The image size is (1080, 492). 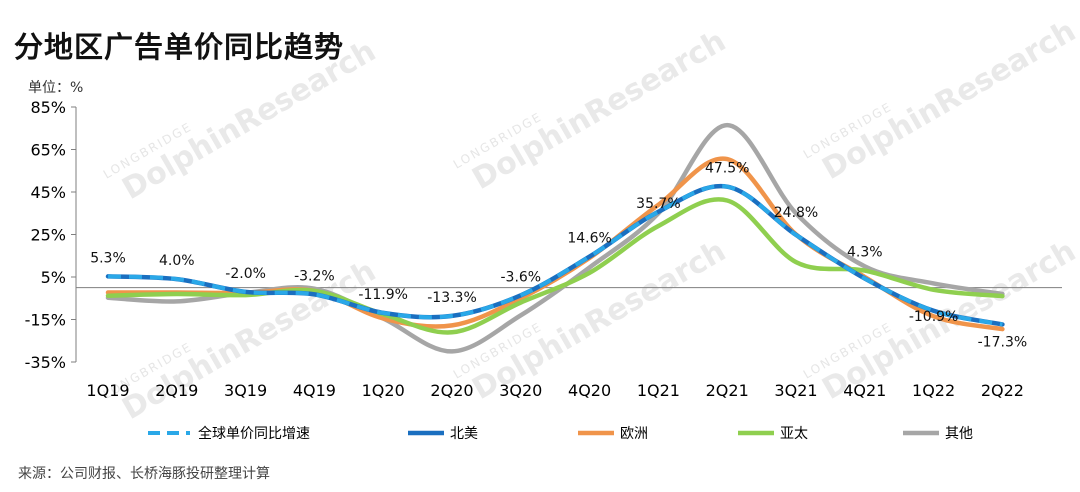 What do you see at coordinates (254, 433) in the screenshot?
I see `legend-label: 全球单价同比增速` at bounding box center [254, 433].